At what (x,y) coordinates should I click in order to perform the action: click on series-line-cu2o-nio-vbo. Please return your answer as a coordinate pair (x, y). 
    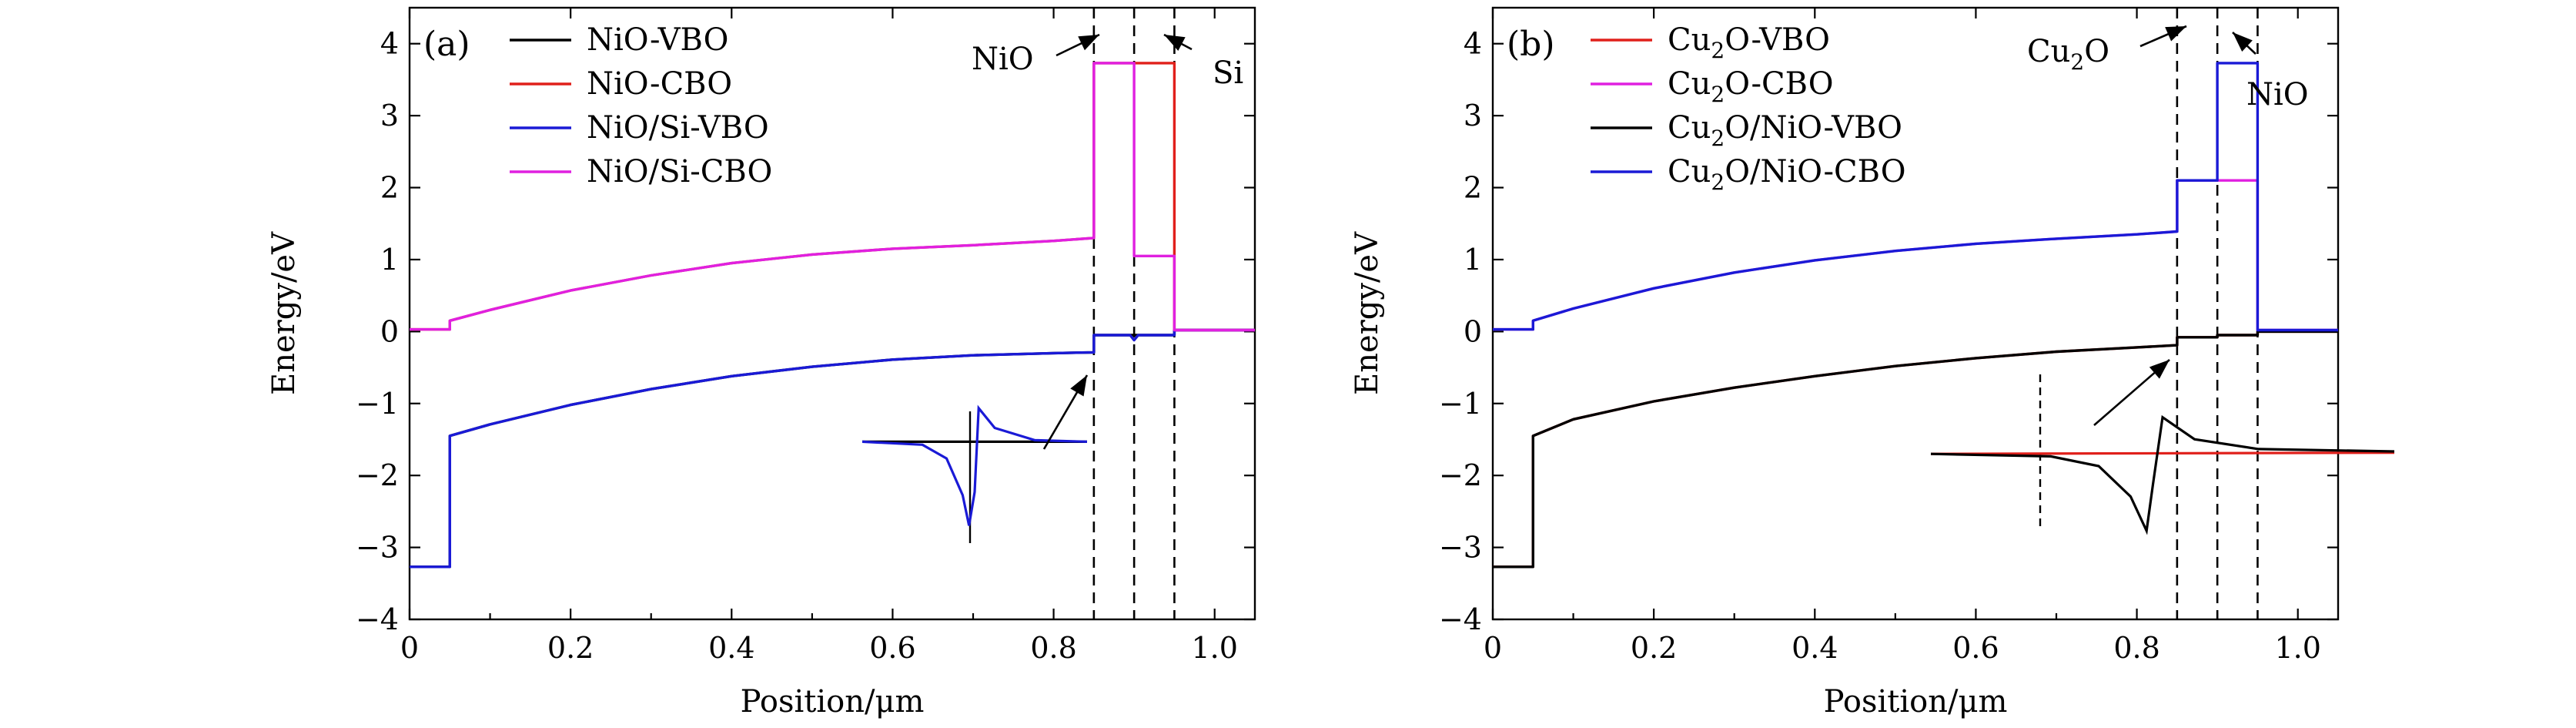
    Looking at the image, I should click on (1916, 449).